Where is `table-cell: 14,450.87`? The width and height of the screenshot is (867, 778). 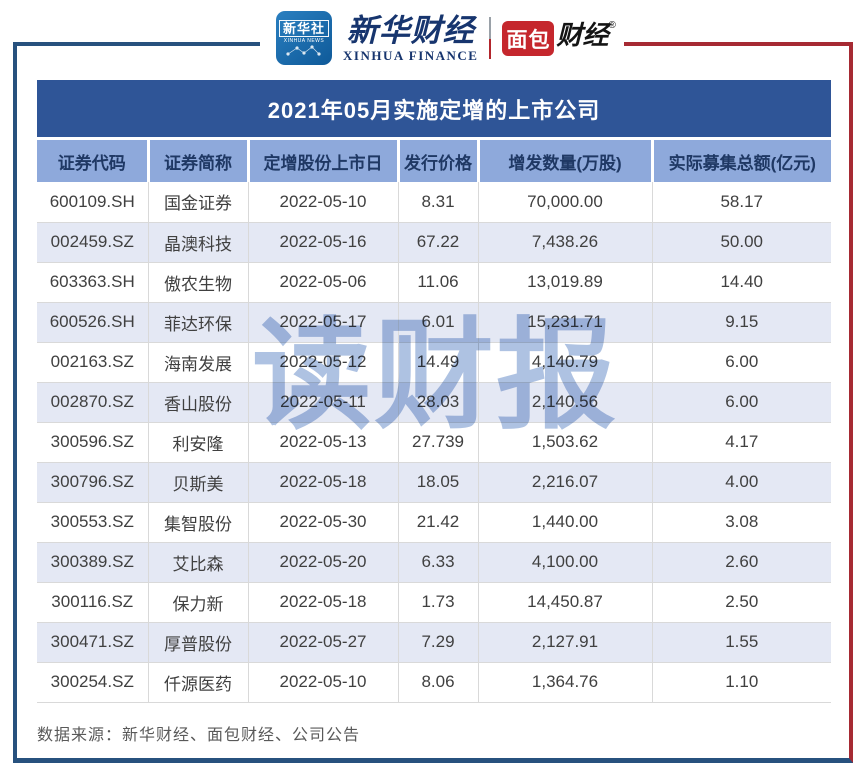
table-cell: 14,450.87 is located at coordinates (564, 602).